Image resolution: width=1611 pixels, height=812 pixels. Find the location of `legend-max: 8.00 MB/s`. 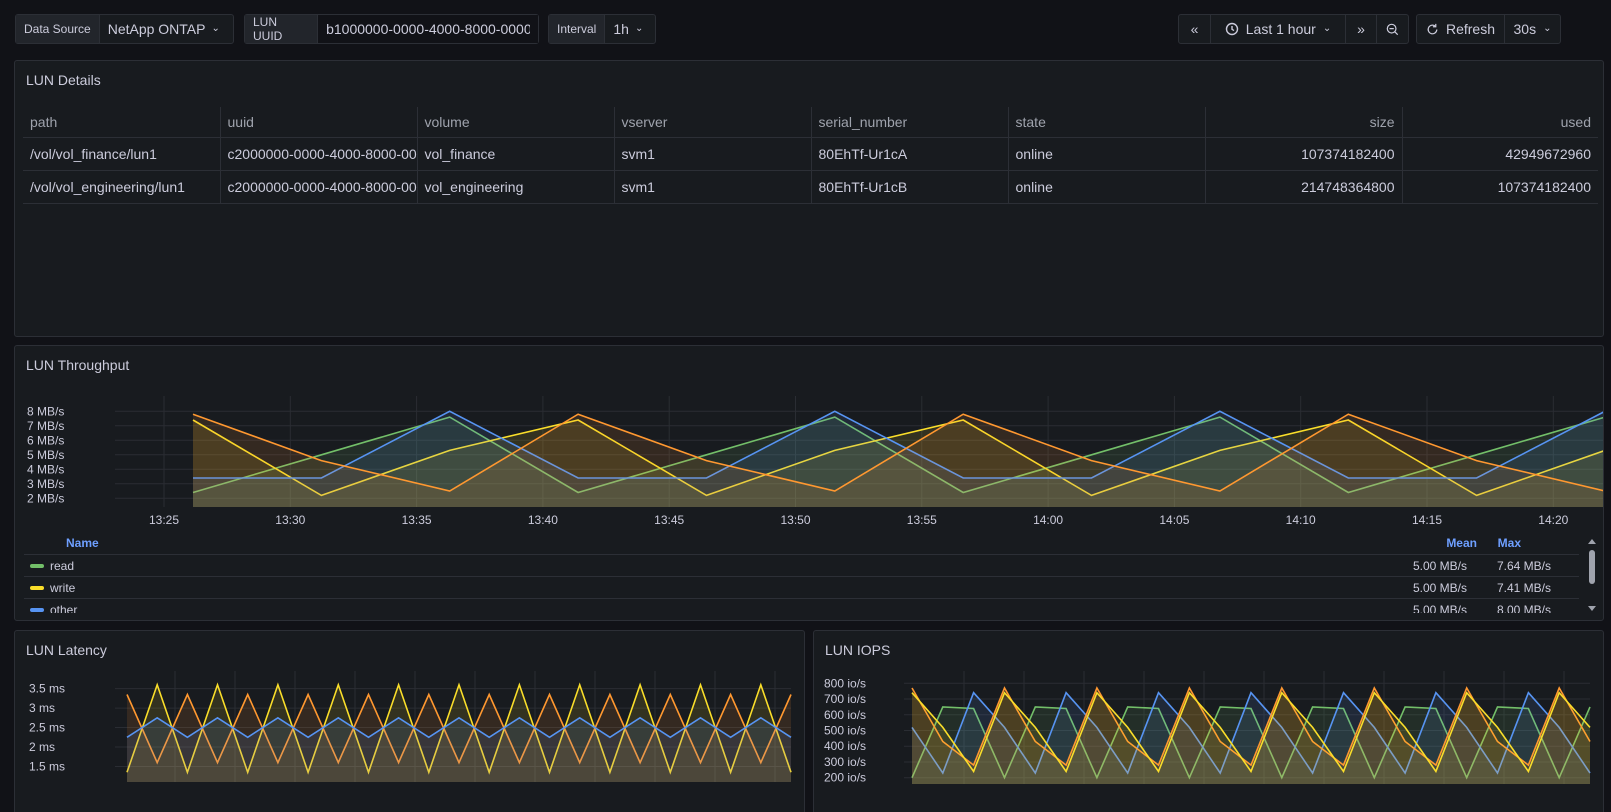

legend-max: 8.00 MB/s is located at coordinates (1523, 608).